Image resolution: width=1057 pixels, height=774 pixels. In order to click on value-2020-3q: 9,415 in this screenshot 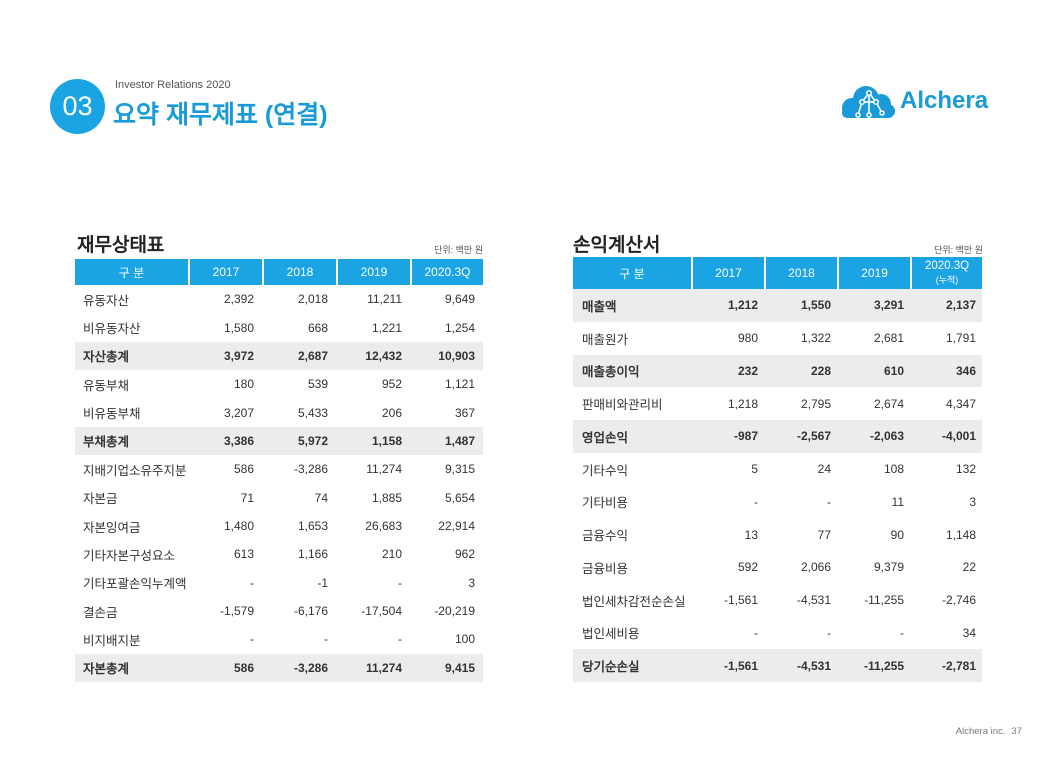, I will do `click(459, 667)`.